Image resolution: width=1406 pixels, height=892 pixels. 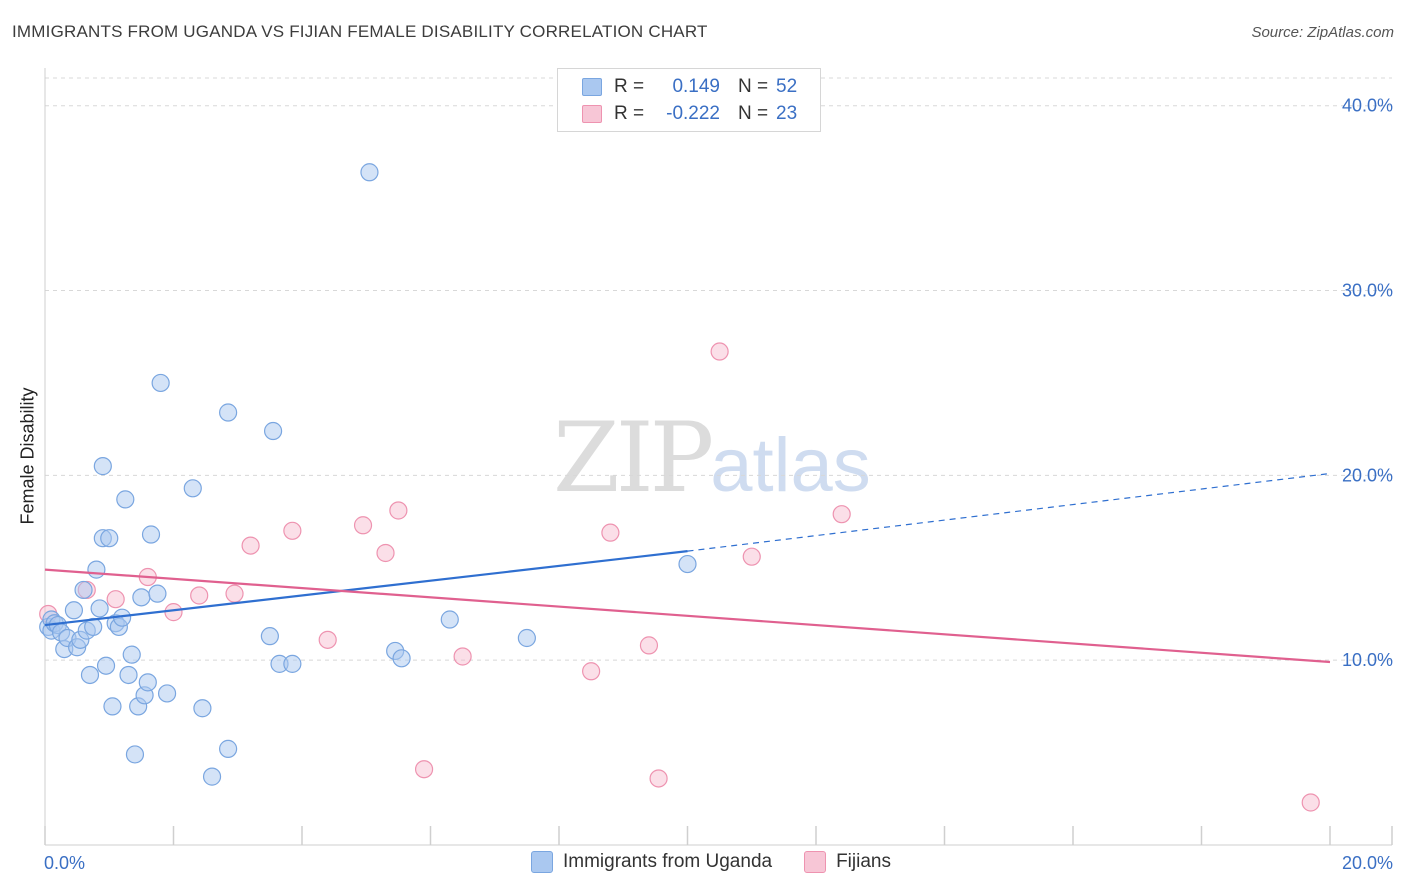 What do you see at coordinates (592, 114) in the screenshot?
I see `legend-swatch-fijians` at bounding box center [592, 114].